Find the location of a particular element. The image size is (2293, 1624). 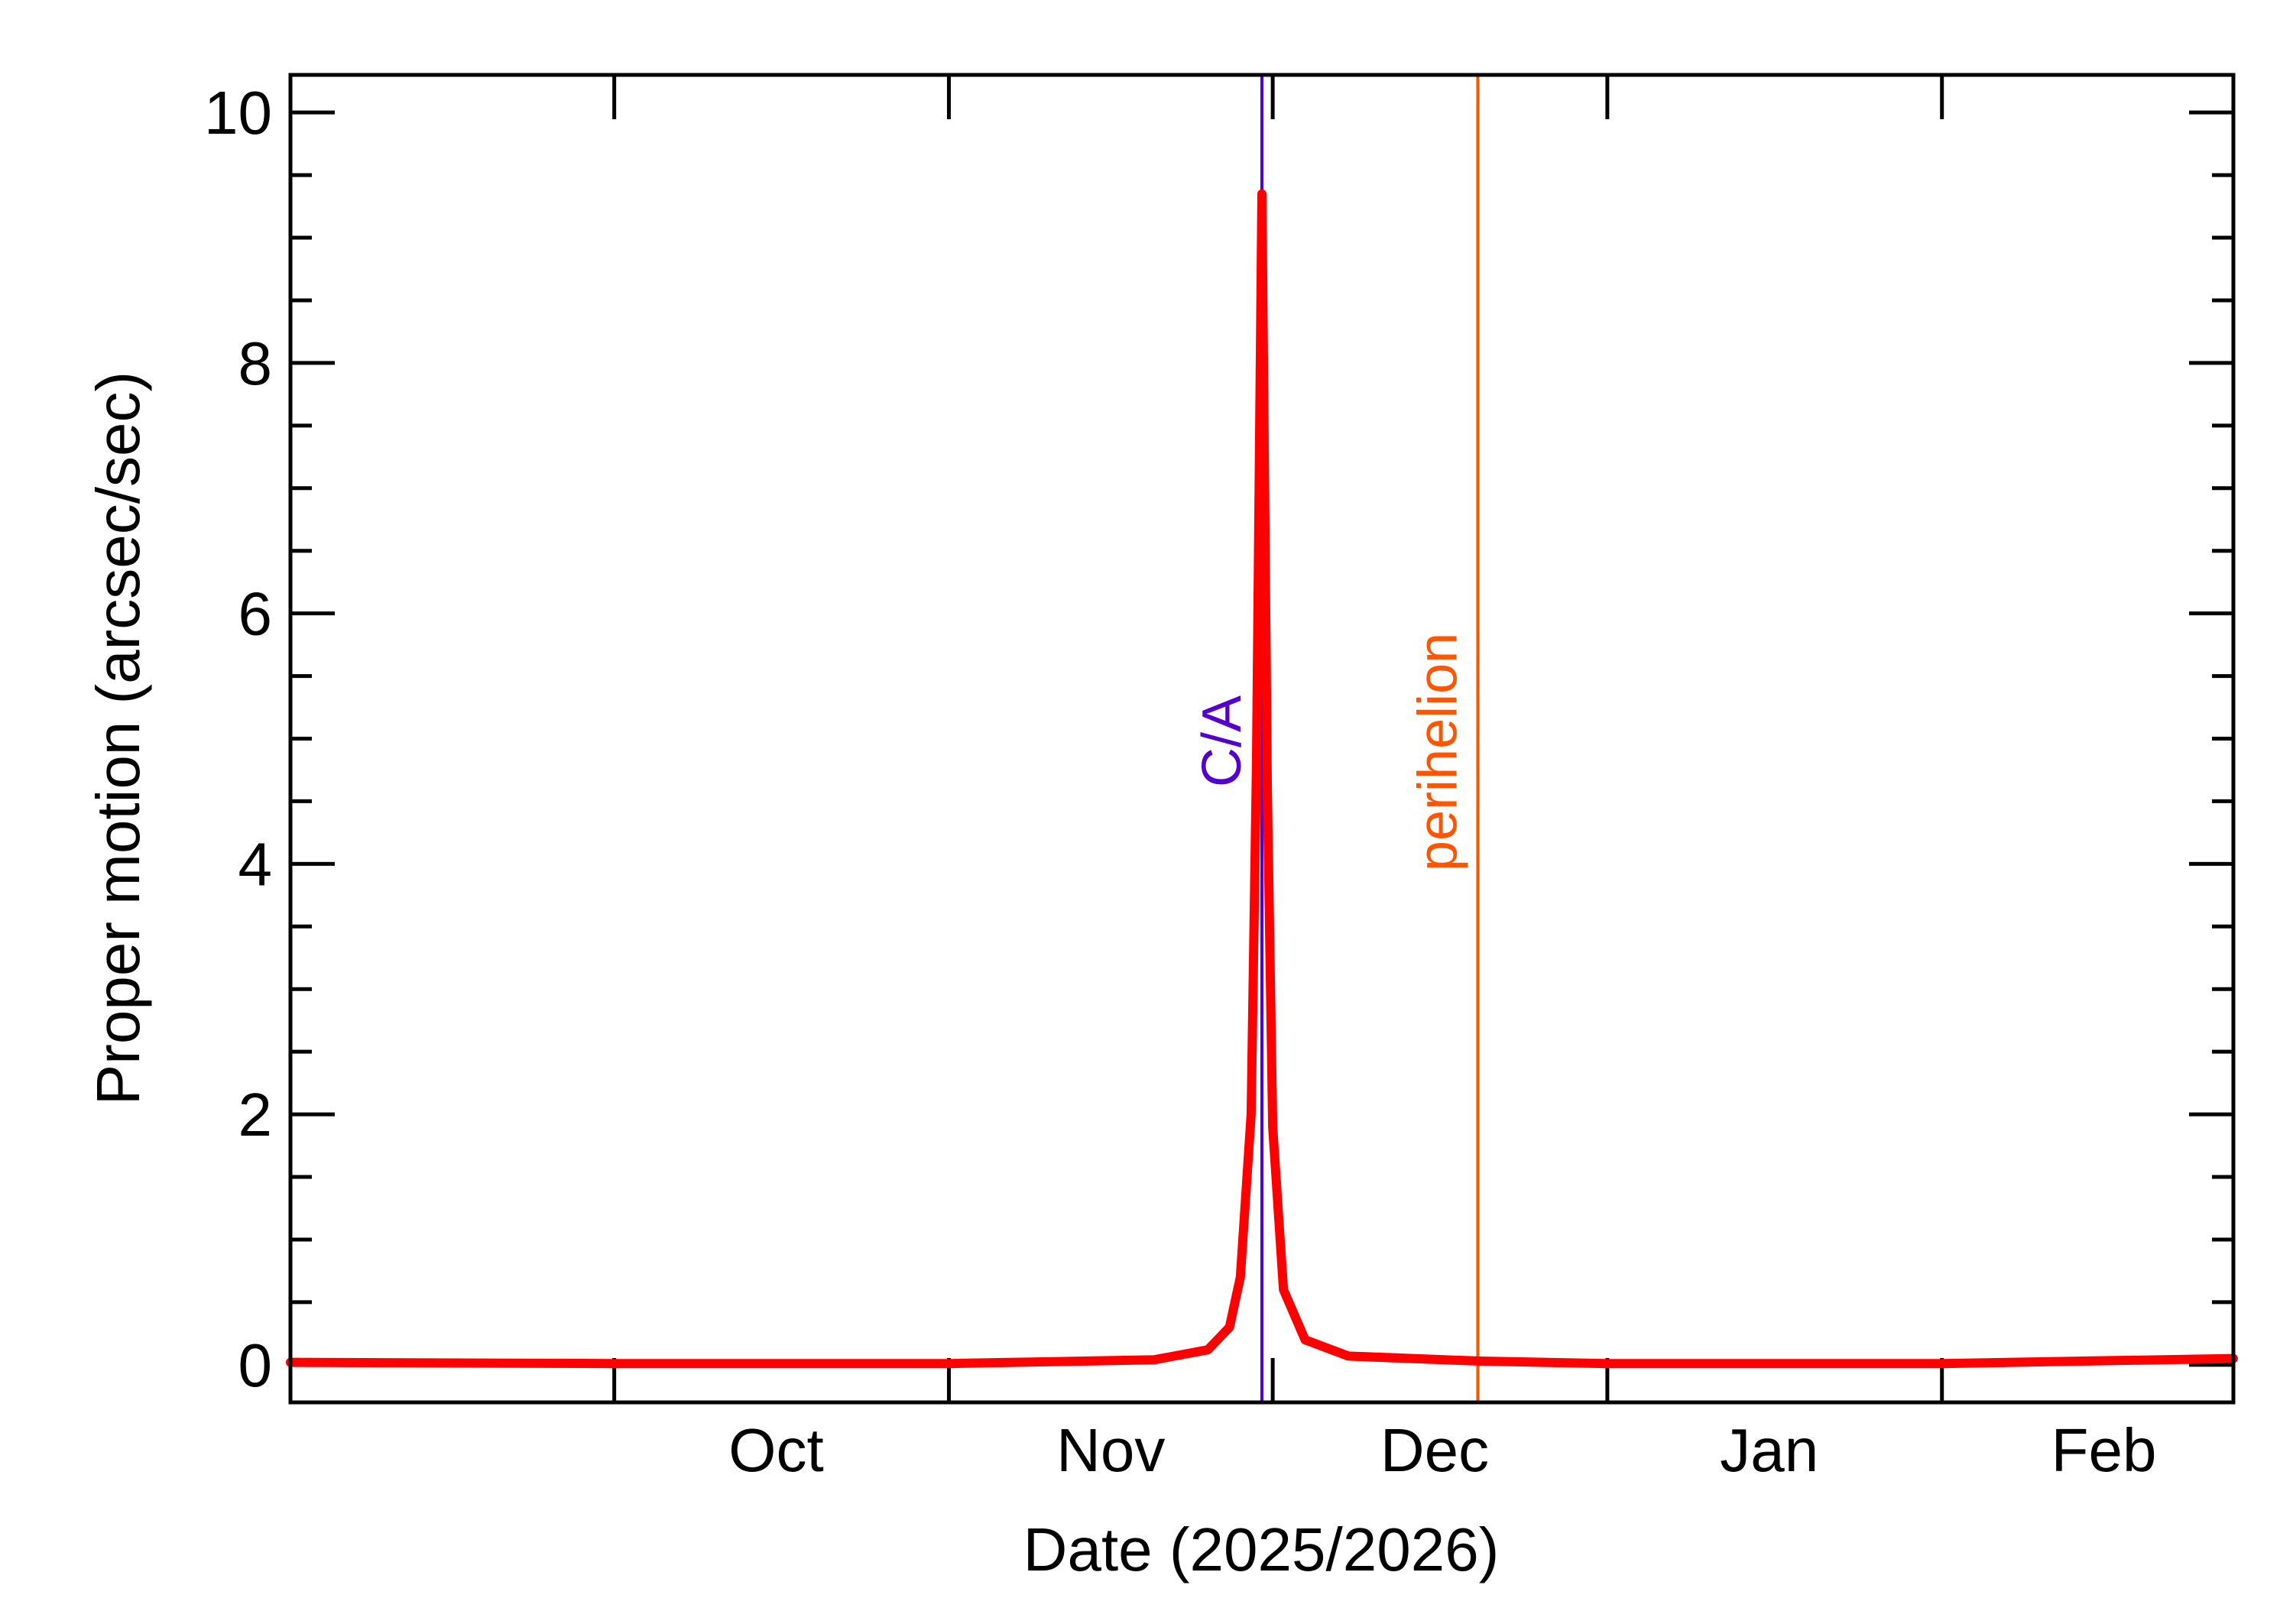

y-axis-label: Proper motion (arcsec/sec) is located at coordinates (118, 738).